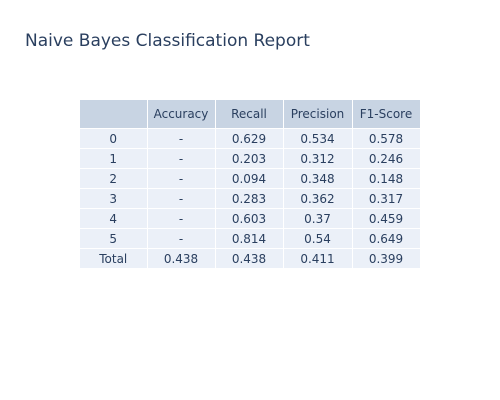 This screenshot has height=400, width=500. What do you see at coordinates (386, 114) in the screenshot?
I see `header-cell-f1-score: F1-Score` at bounding box center [386, 114].